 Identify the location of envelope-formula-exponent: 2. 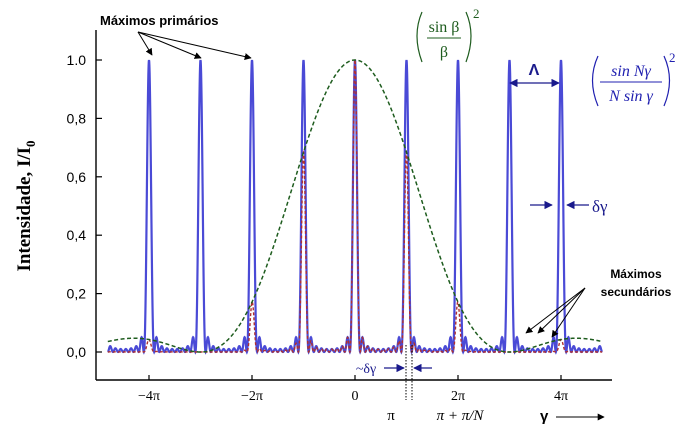
(476, 13).